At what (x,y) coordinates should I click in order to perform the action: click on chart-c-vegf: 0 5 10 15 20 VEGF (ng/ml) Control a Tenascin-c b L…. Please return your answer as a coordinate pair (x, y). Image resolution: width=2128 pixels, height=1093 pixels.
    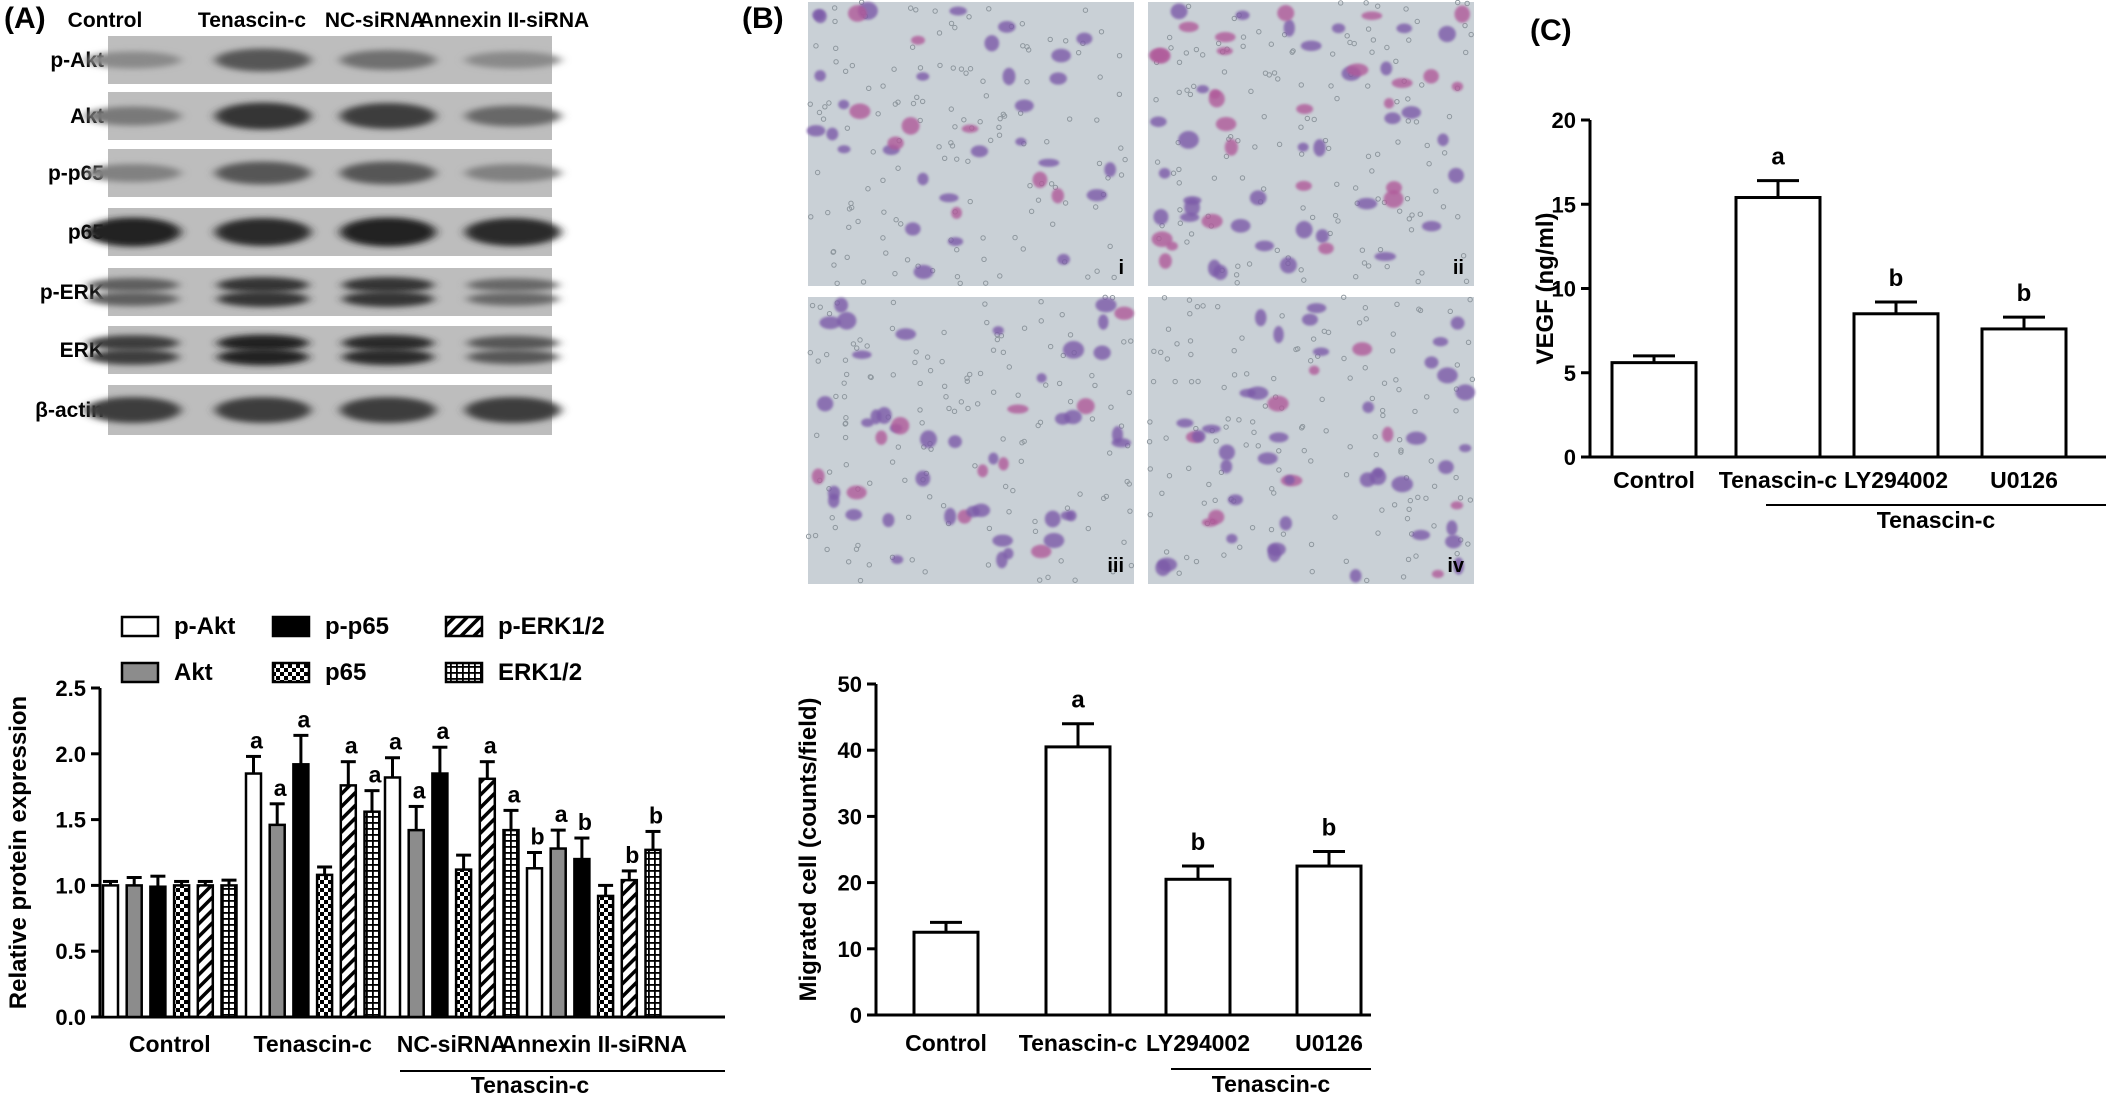
    Looking at the image, I should click on (1819, 320).